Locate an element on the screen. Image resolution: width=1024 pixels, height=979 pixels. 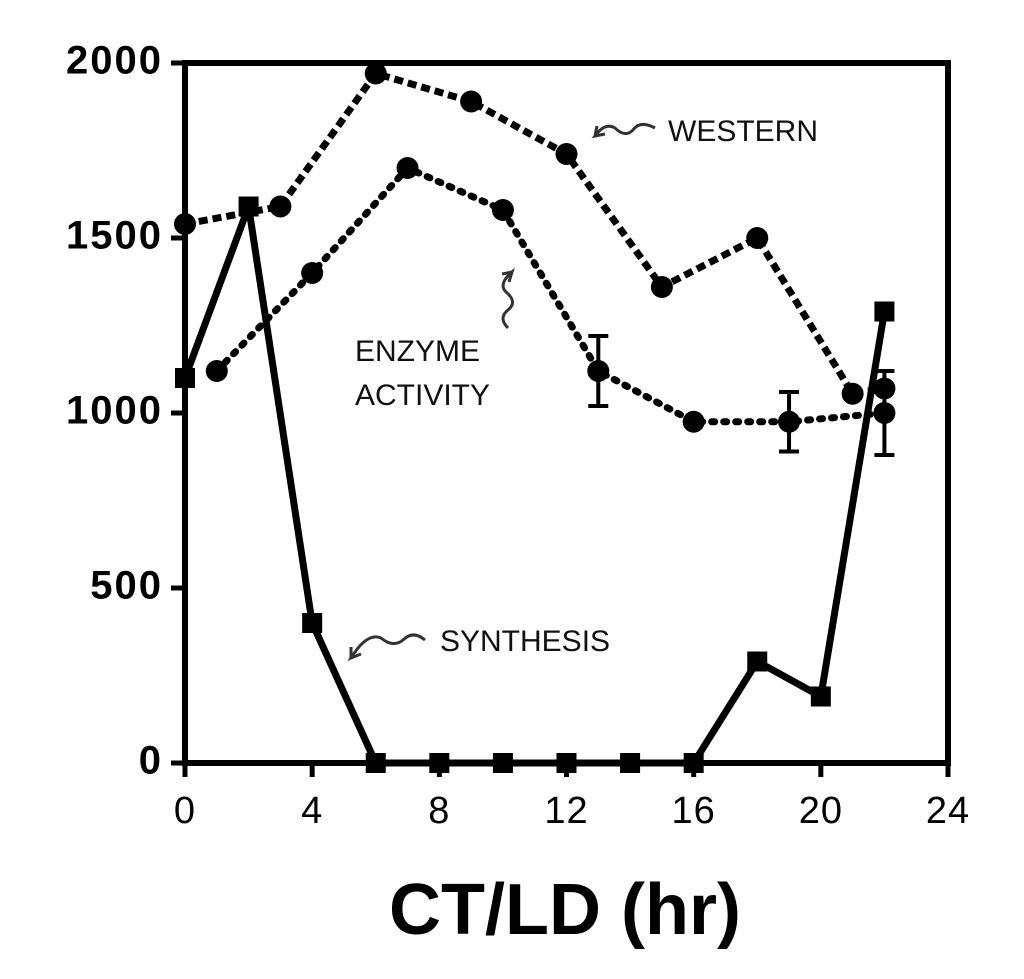
y-tick-label: 0 is located at coordinates (151, 761).